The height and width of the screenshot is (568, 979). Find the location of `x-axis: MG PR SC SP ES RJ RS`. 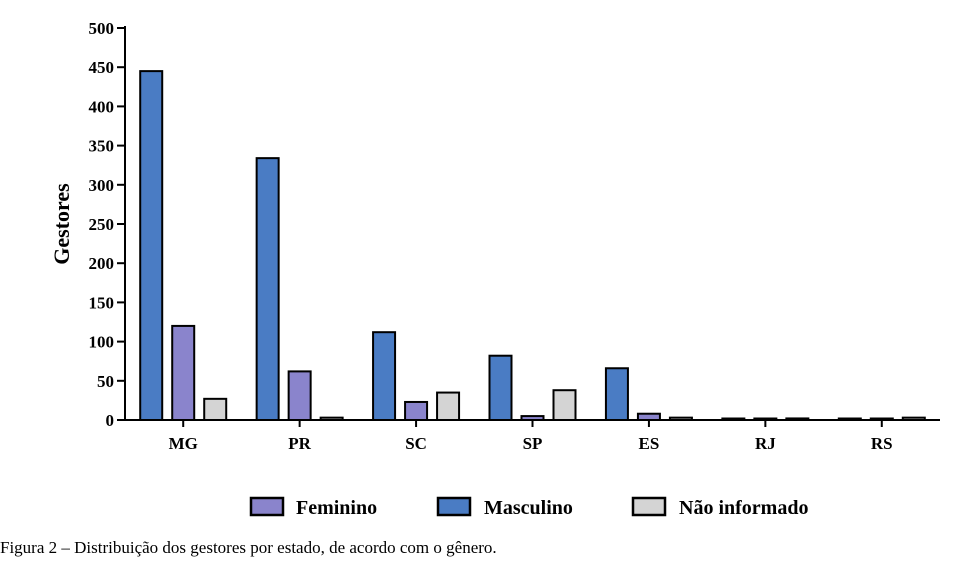

x-axis: MG PR SC SP ES RJ RS is located at coordinates (532, 436).